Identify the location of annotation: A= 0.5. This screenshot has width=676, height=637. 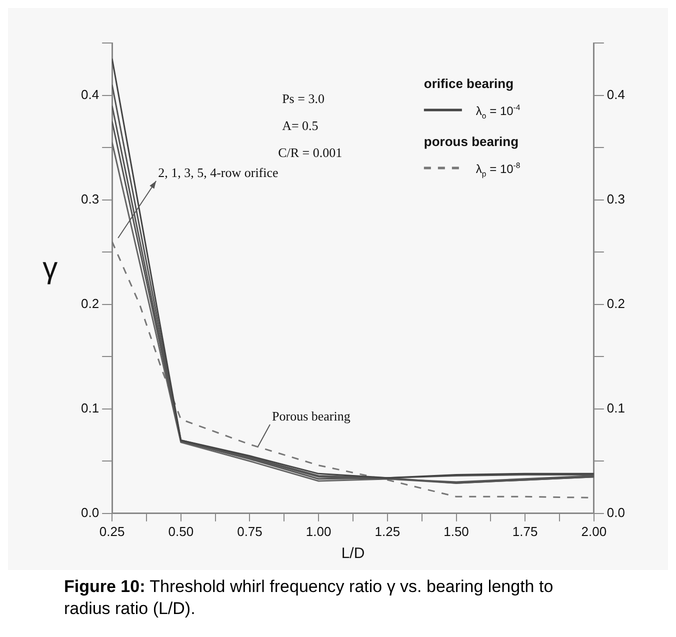
(300, 125).